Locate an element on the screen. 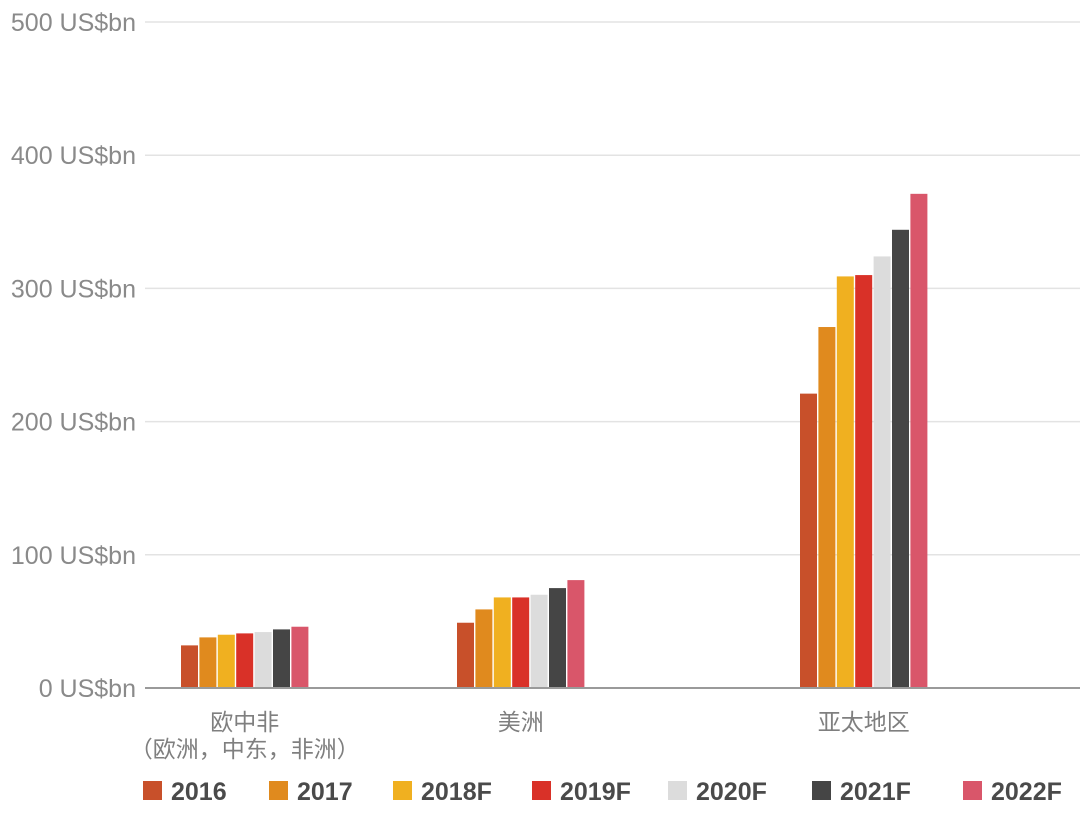 Image resolution: width=1080 pixels, height=827 pixels. legend-item-2017: 2017 is located at coordinates (311, 792).